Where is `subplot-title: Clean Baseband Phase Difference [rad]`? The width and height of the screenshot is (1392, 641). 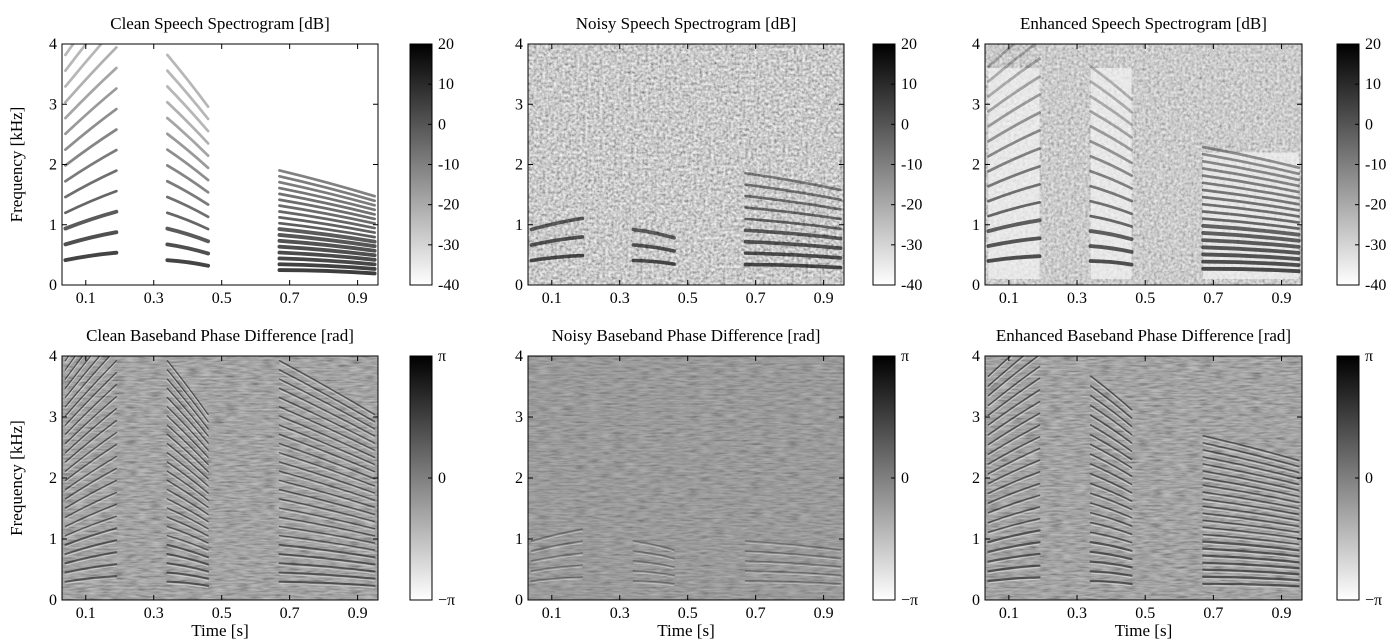
subplot-title: Clean Baseband Phase Difference [rad] is located at coordinates (220, 335).